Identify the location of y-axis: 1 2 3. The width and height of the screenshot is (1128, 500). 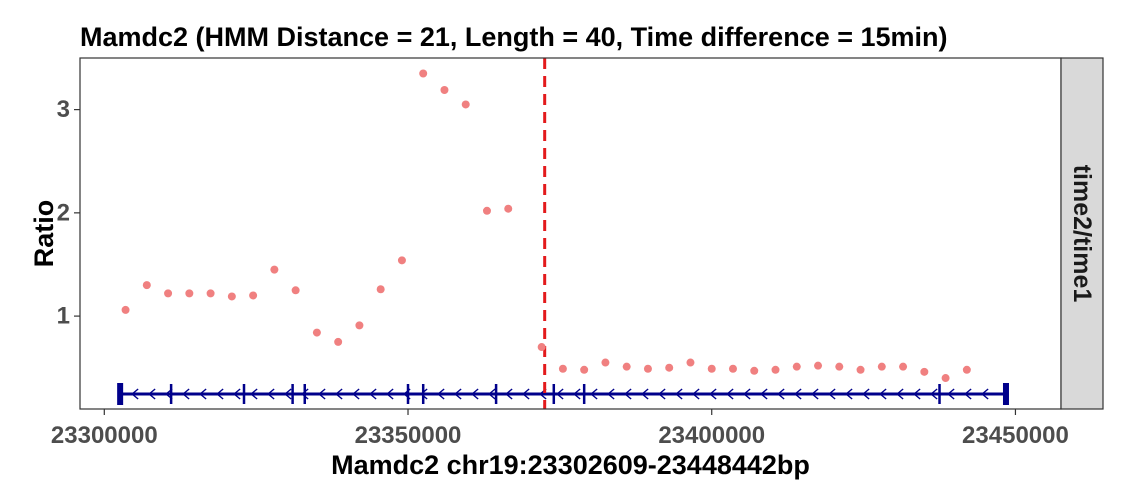
(68, 213).